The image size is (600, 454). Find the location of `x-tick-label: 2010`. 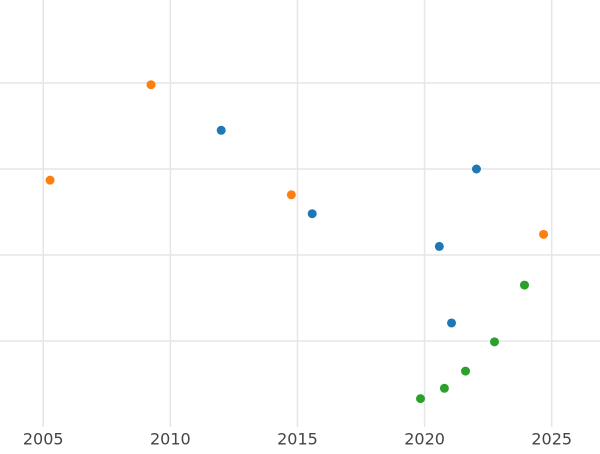

x-tick-label: 2010 is located at coordinates (170, 439).